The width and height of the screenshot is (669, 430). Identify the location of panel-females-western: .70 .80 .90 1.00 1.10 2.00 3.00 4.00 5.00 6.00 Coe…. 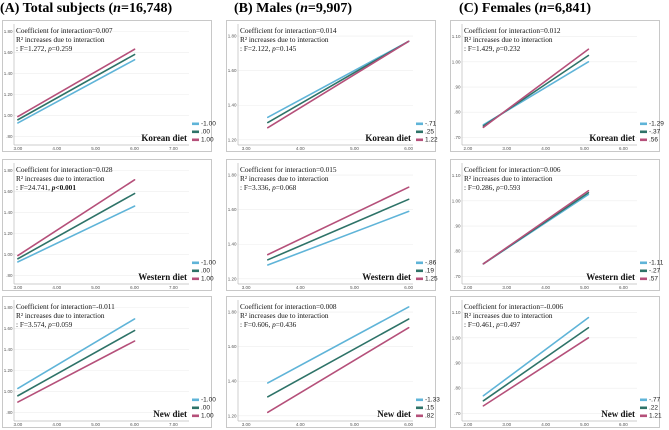
(557, 225).